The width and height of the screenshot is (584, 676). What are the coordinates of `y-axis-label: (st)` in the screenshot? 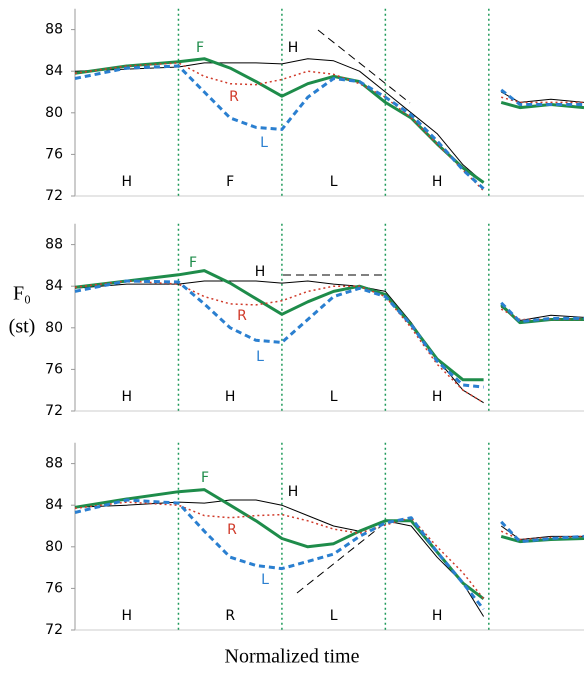 It's located at (22, 327).